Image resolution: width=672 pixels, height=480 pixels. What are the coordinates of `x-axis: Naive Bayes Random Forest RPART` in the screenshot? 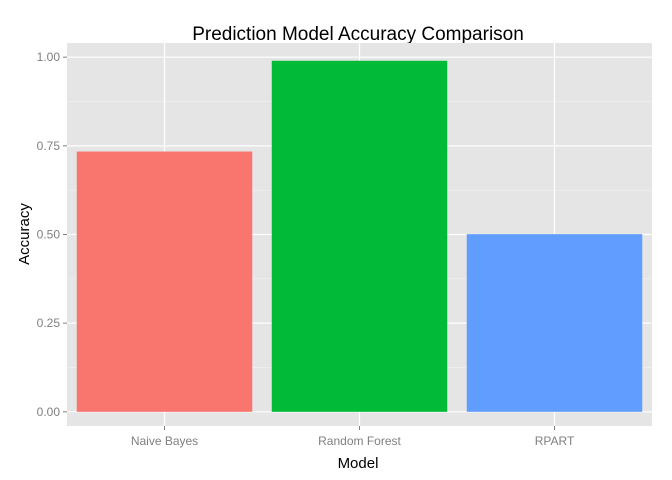 It's located at (353, 437).